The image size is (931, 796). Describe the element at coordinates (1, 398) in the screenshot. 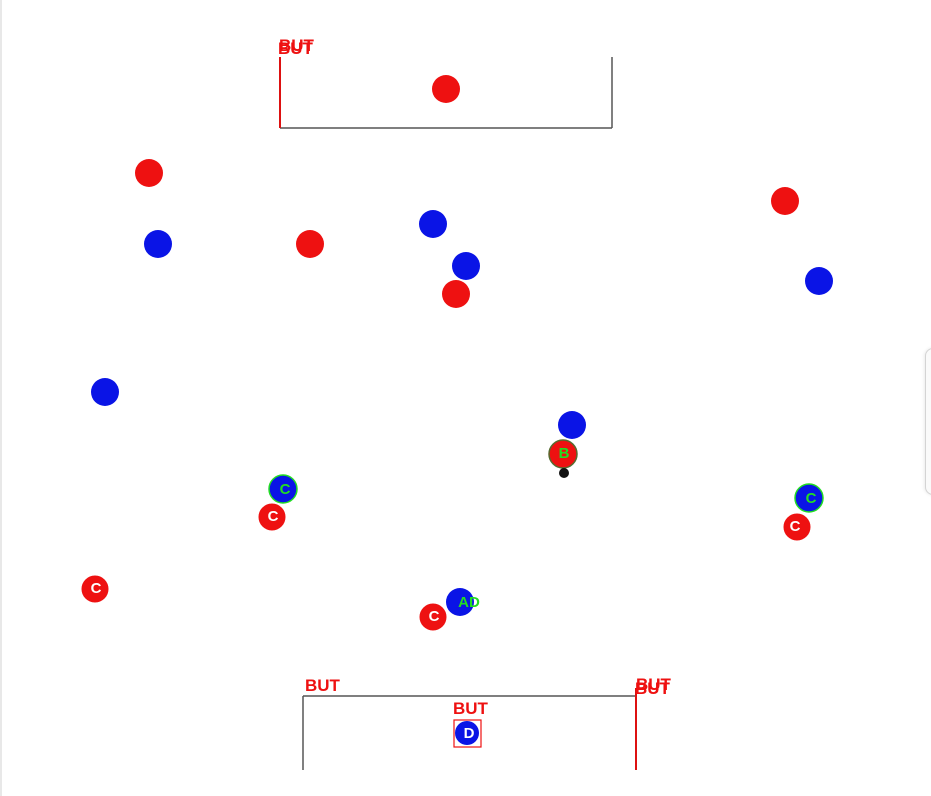

I see `canvas-edge` at that location.